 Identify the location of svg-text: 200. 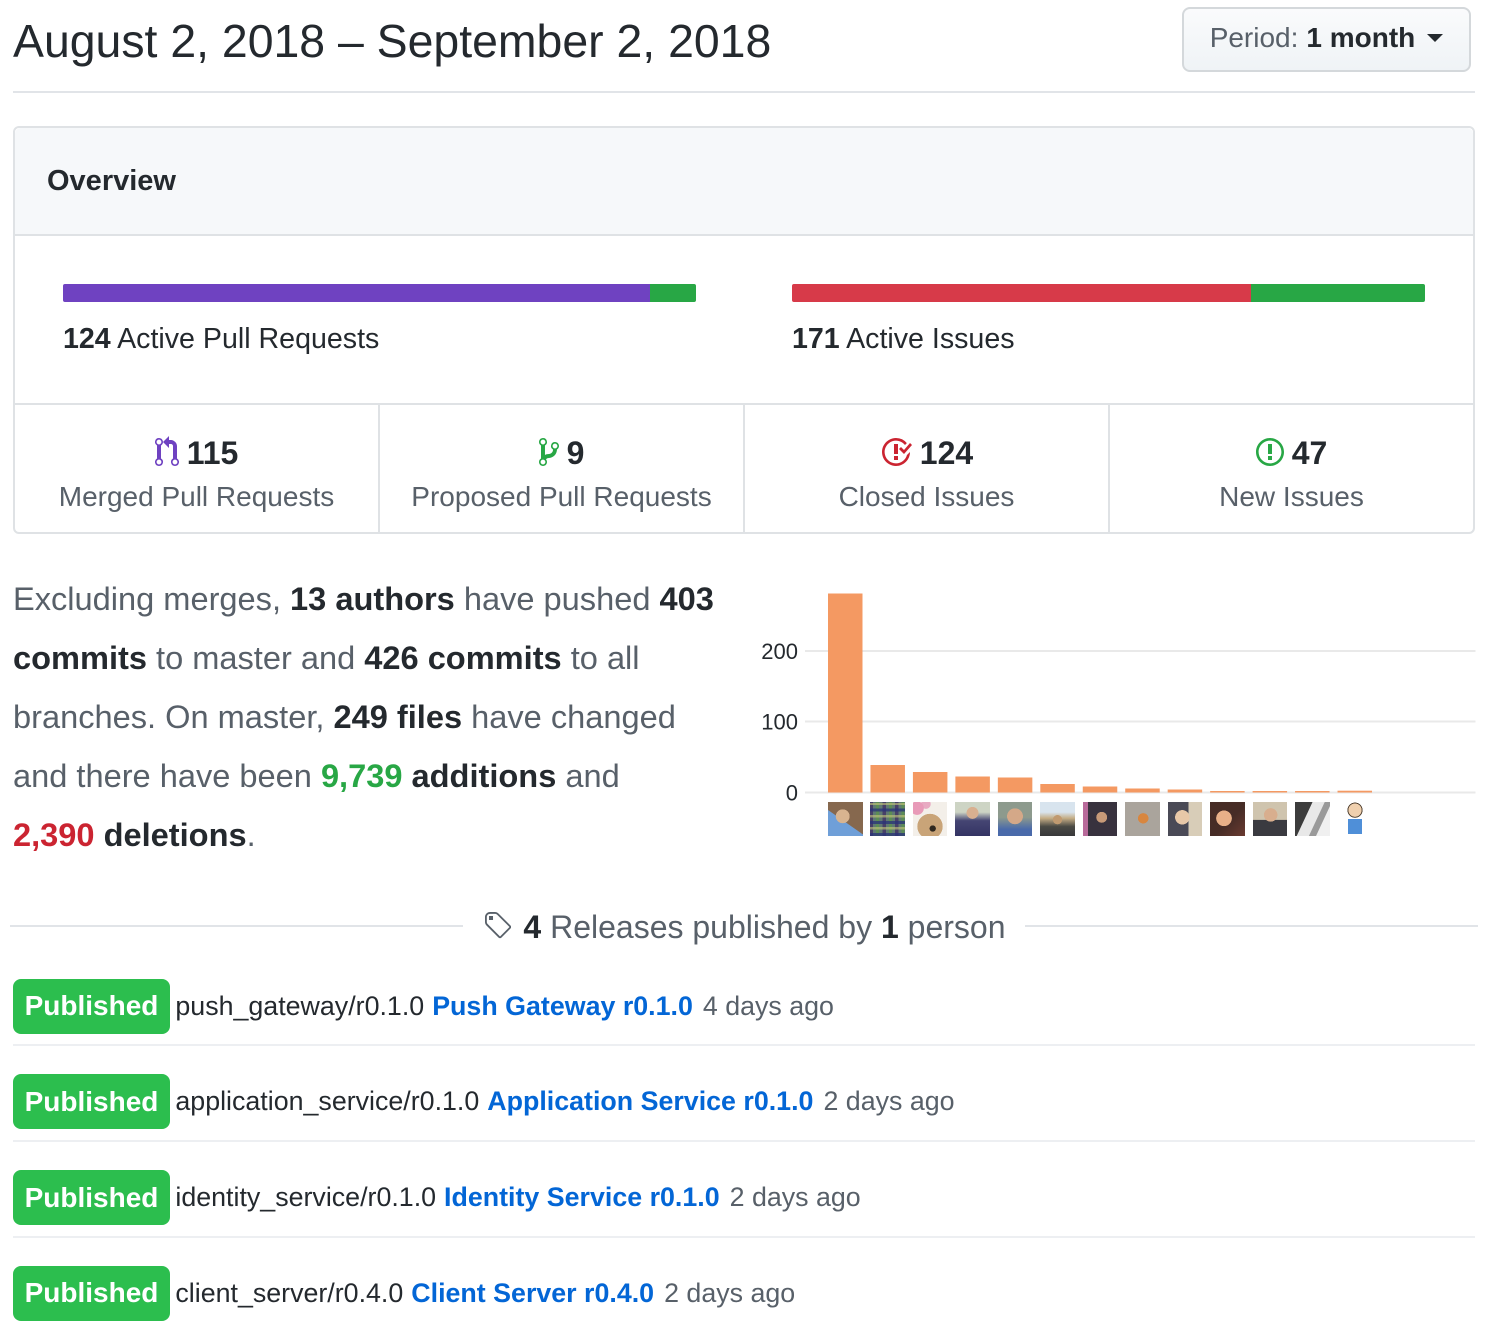
(779, 651).